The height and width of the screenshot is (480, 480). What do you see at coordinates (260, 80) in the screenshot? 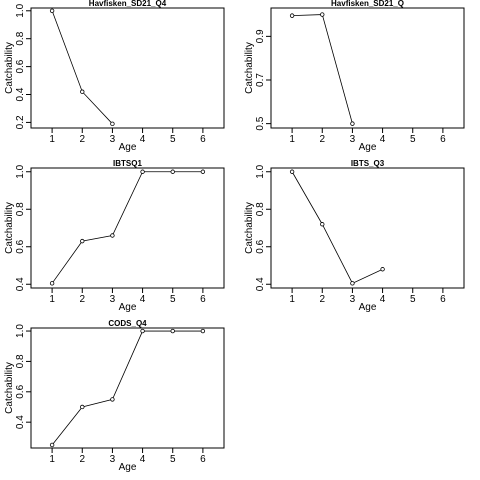
I see `y-tick-label: 0.7` at bounding box center [260, 80].